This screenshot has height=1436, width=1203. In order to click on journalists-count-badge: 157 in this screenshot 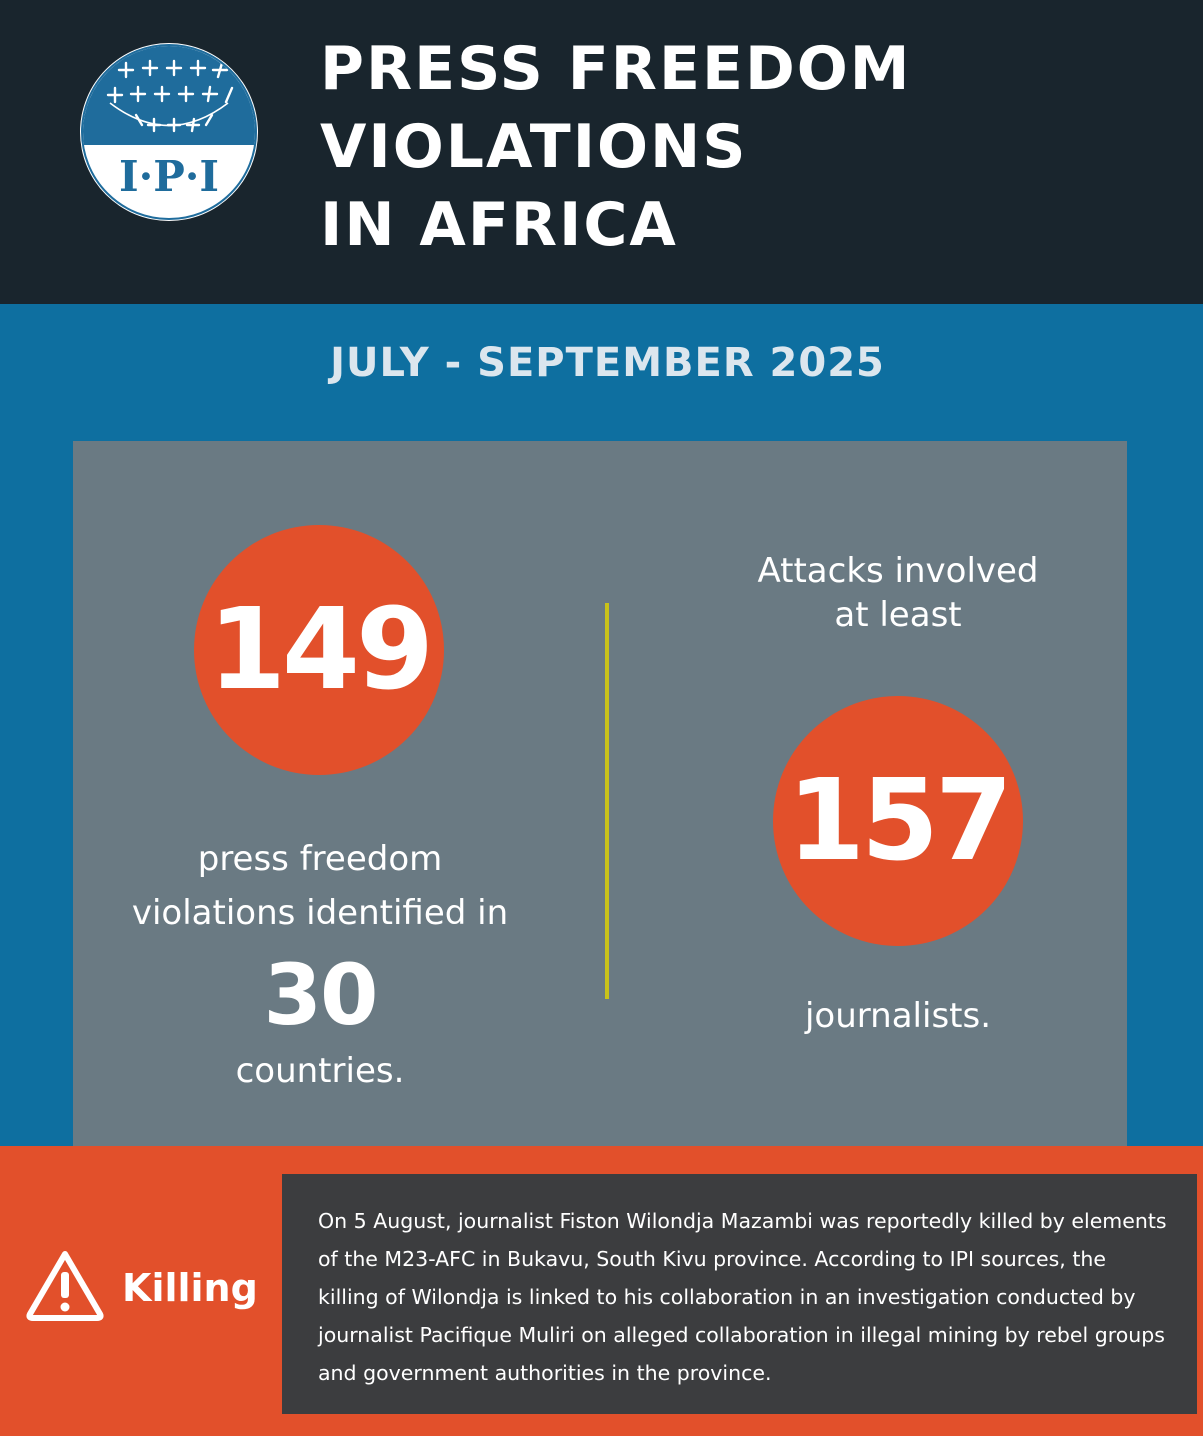, I will do `click(898, 821)`.